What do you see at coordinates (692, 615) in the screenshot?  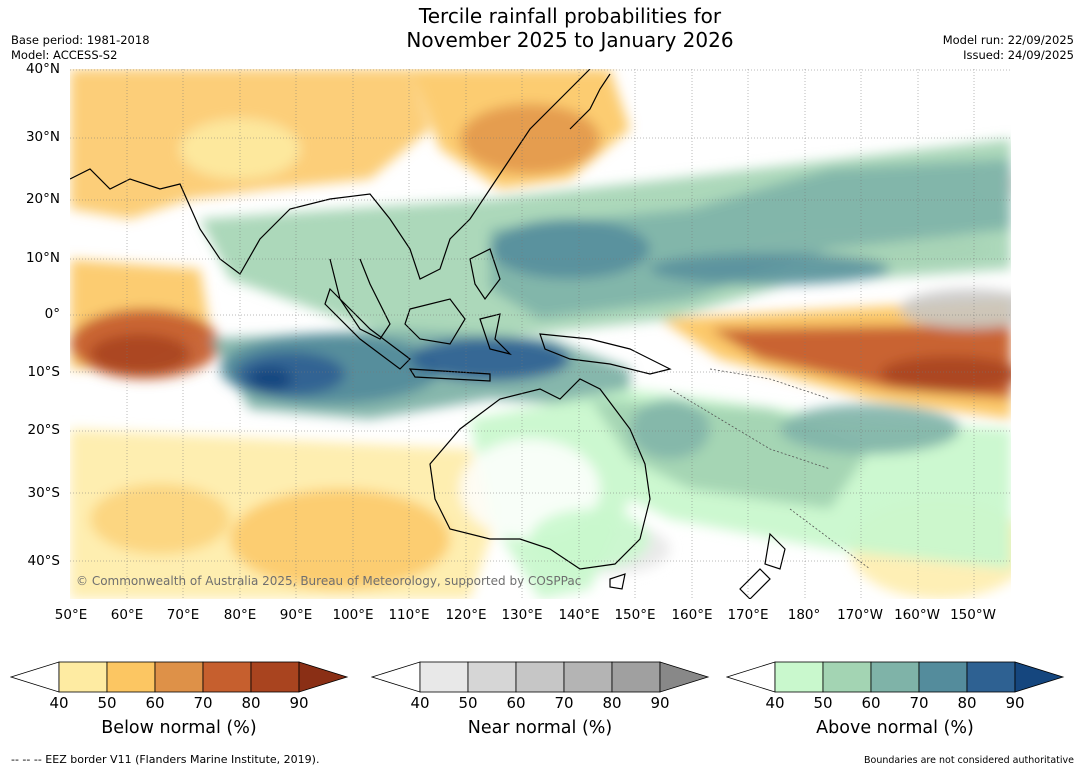 I see `lon-label-160e: 160°E` at bounding box center [692, 615].